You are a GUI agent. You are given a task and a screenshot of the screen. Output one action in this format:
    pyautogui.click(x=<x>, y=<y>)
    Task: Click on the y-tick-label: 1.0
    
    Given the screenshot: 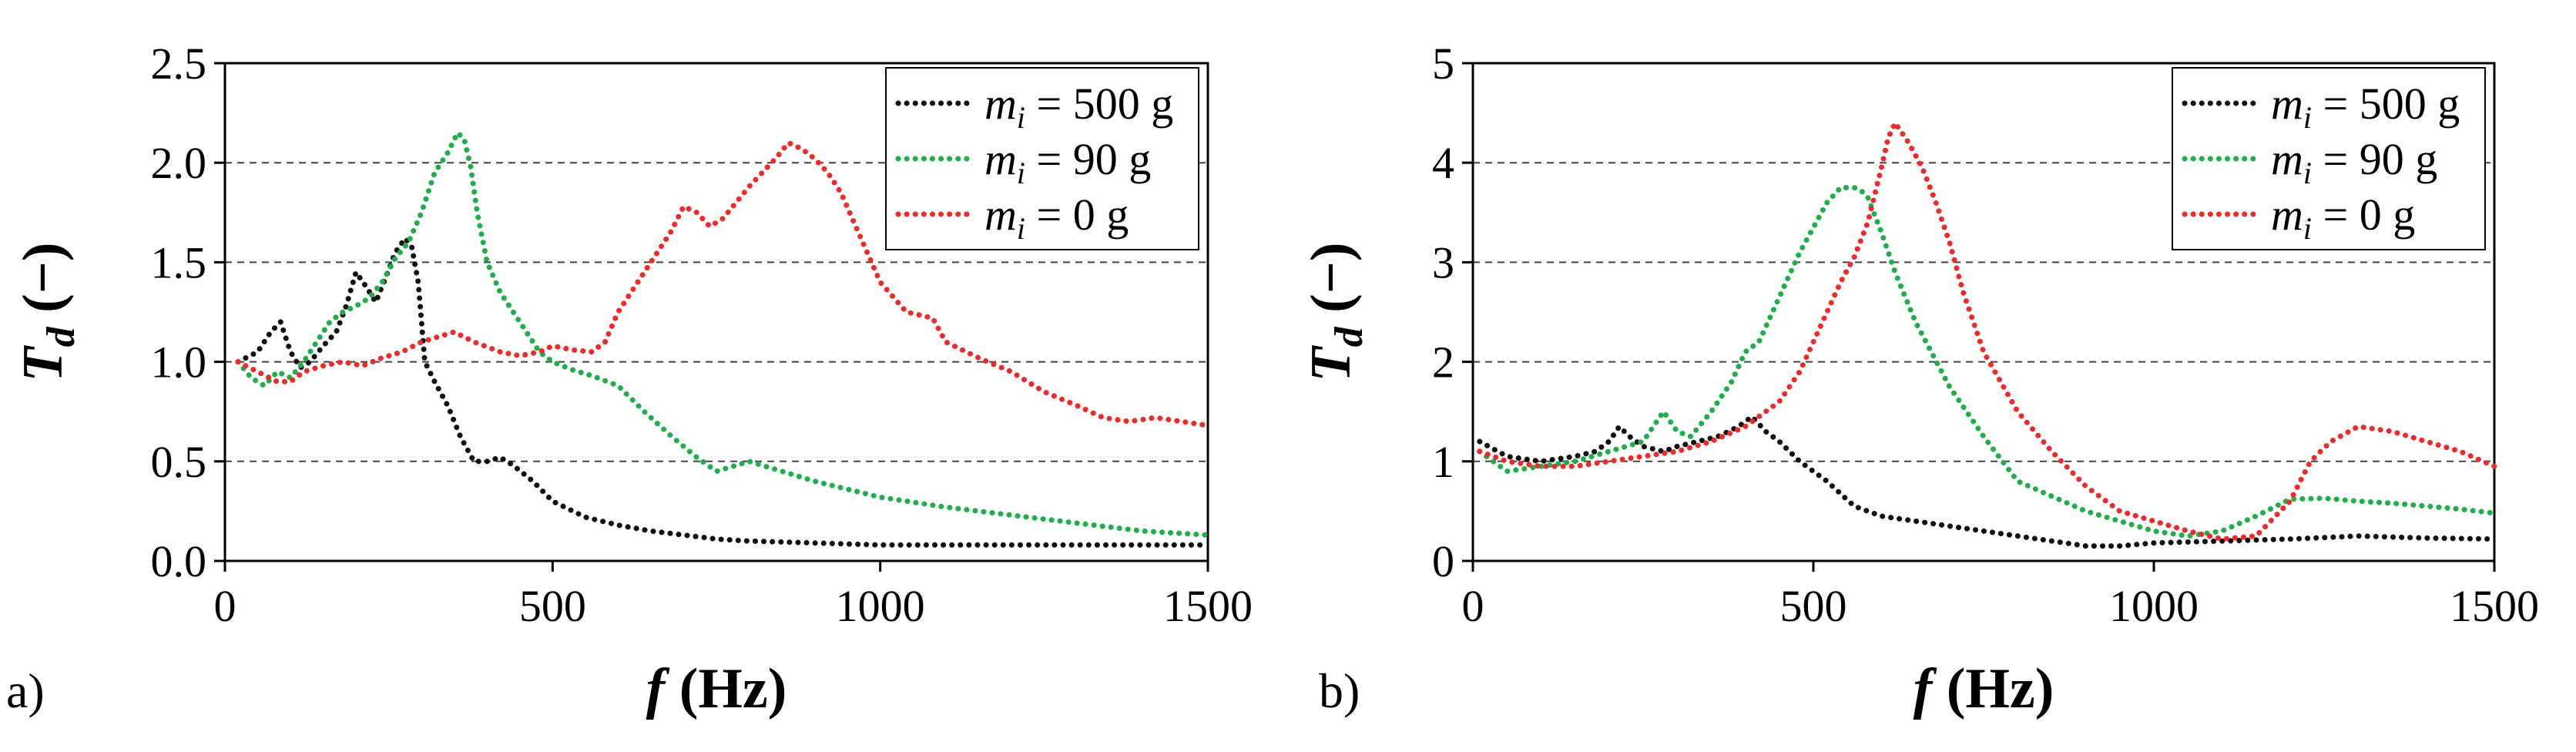 What is the action you would take?
    pyautogui.click(x=179, y=362)
    